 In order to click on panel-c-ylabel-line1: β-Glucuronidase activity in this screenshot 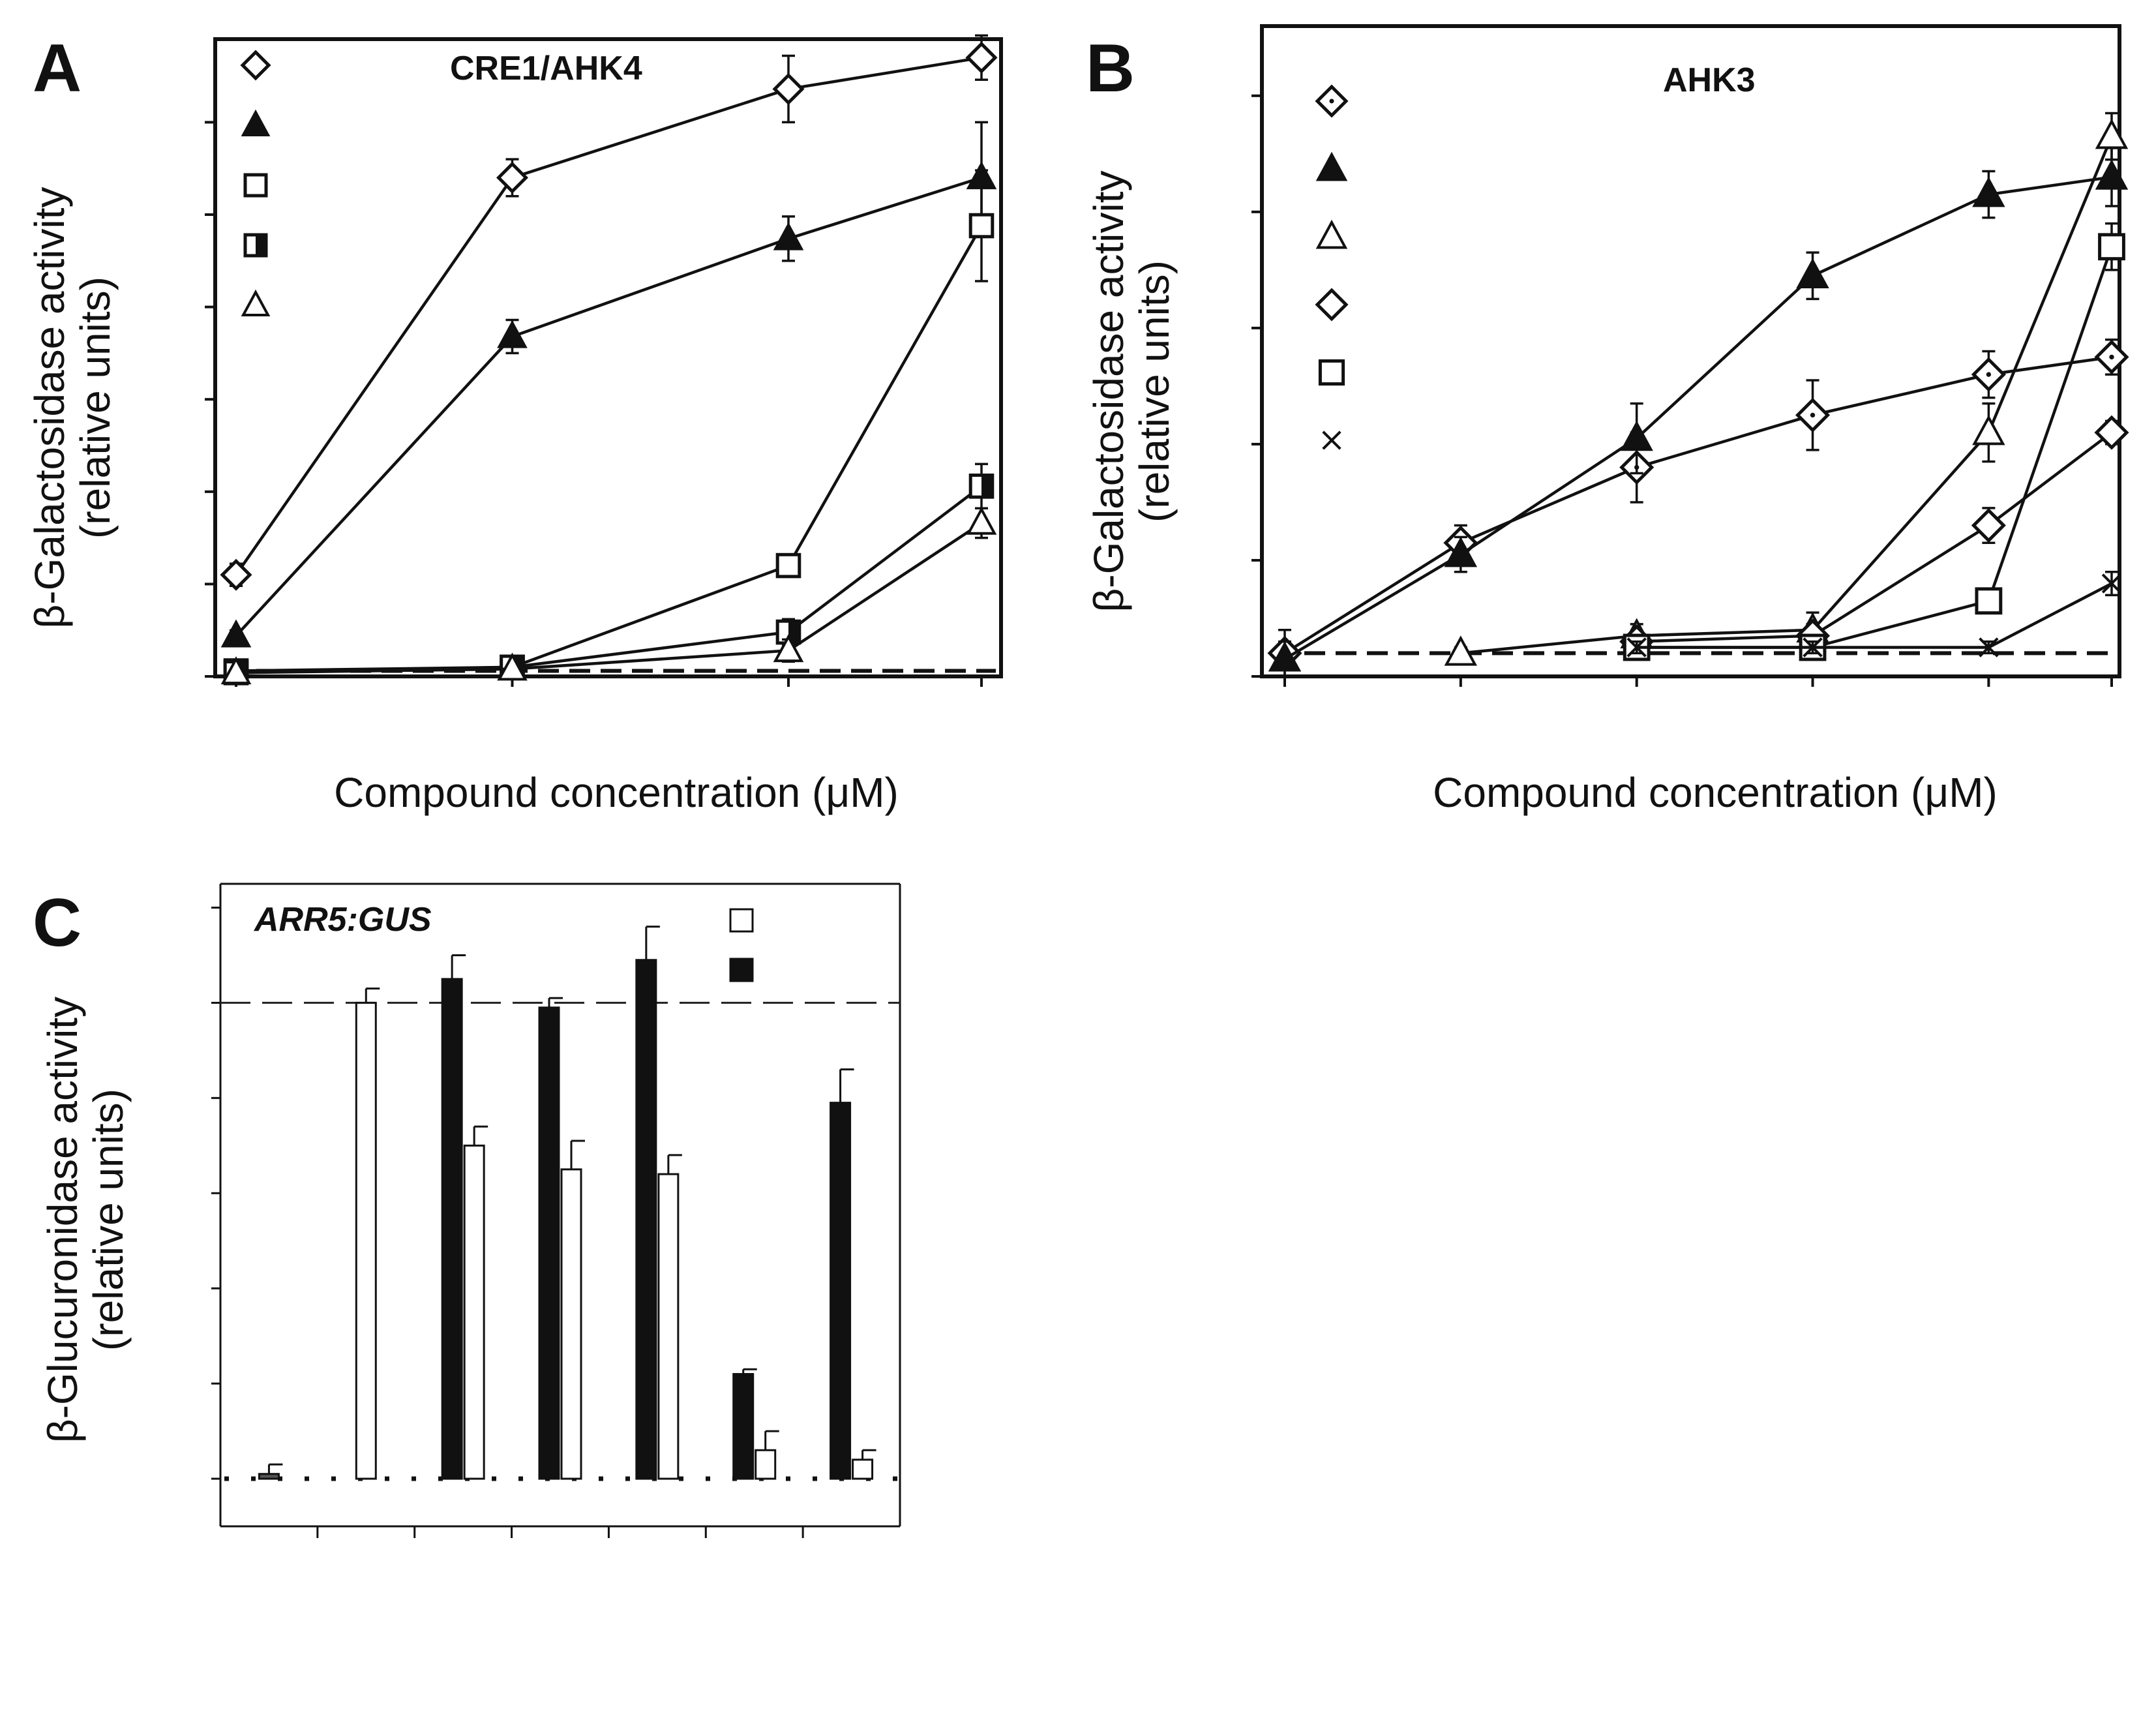, I will do `click(62, 1220)`.